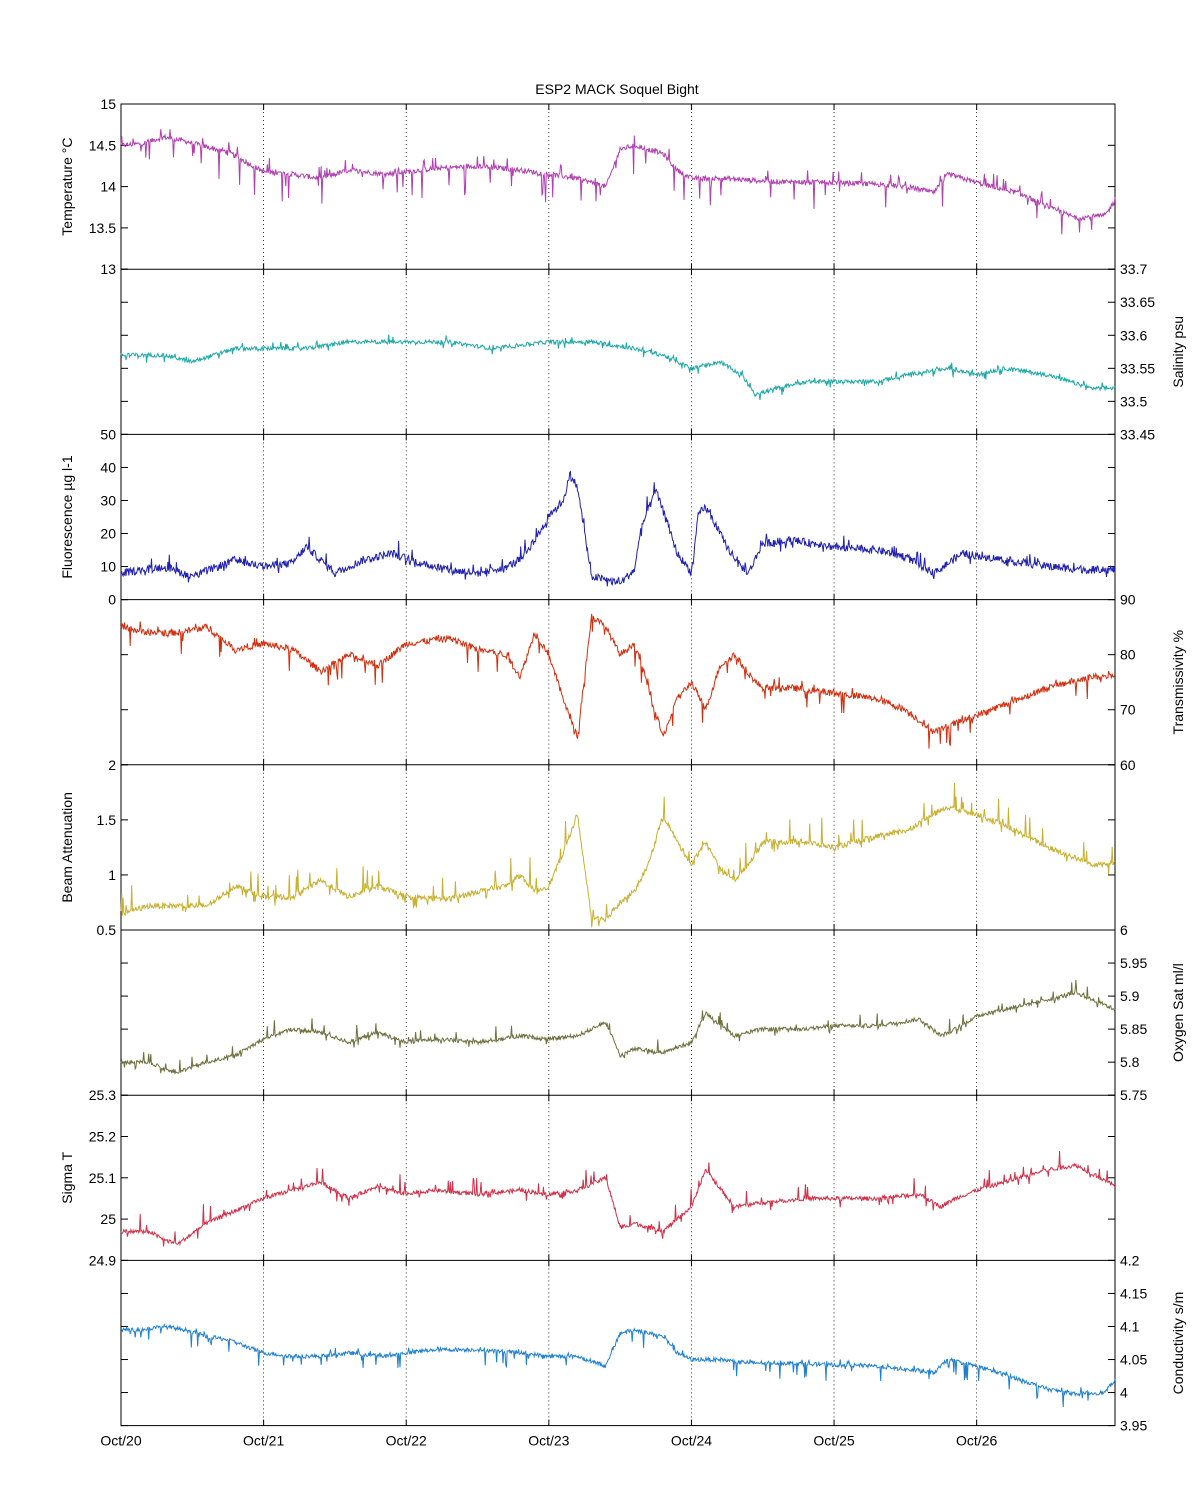 This screenshot has height=1501, width=1200. Describe the element at coordinates (1128, 600) in the screenshot. I see `y-tick-label: 90` at that location.